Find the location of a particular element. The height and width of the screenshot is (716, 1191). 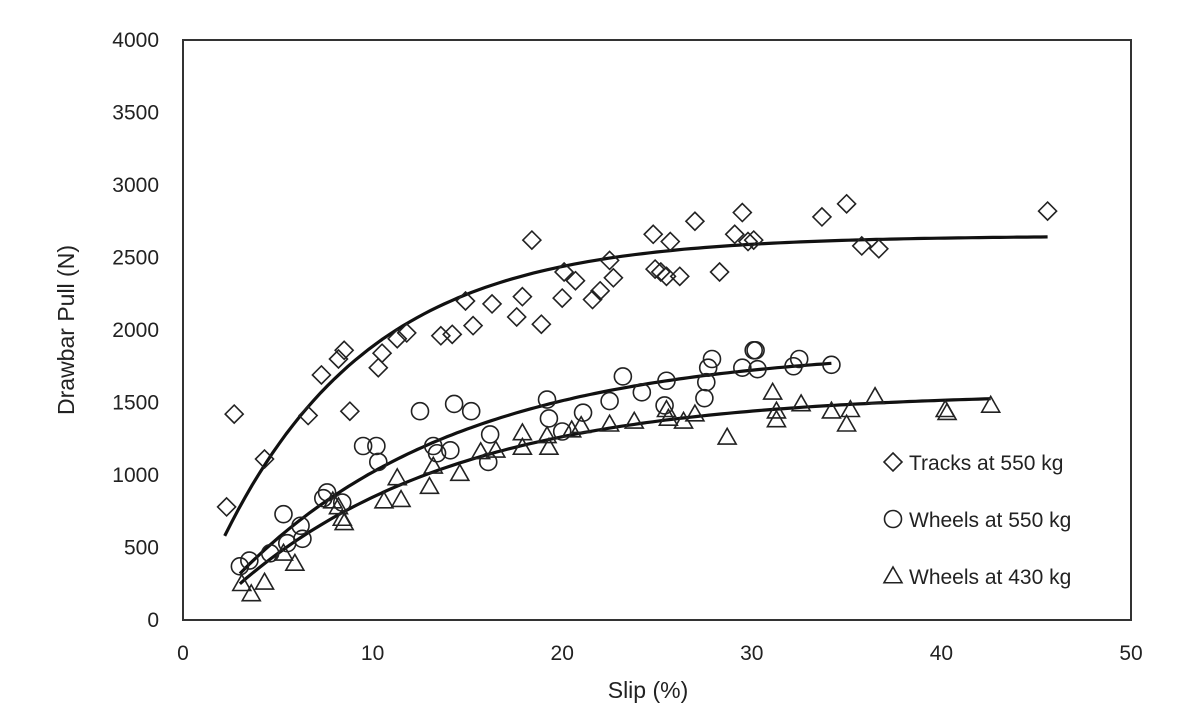

legend-label: Wheels at 550 kg is located at coordinates (990, 520).